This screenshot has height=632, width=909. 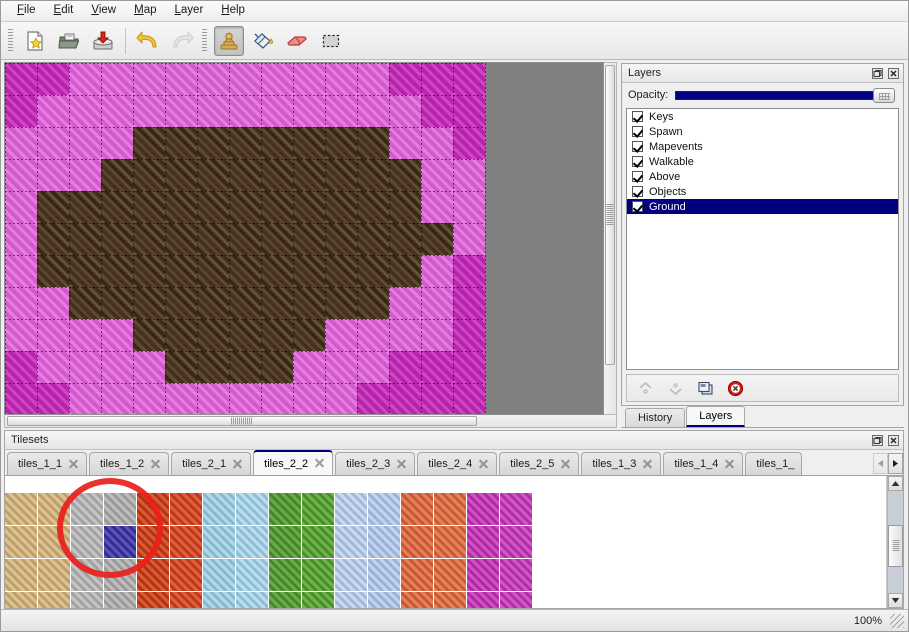 What do you see at coordinates (762, 131) in the screenshot?
I see `layer-row-spawn: Spawn` at bounding box center [762, 131].